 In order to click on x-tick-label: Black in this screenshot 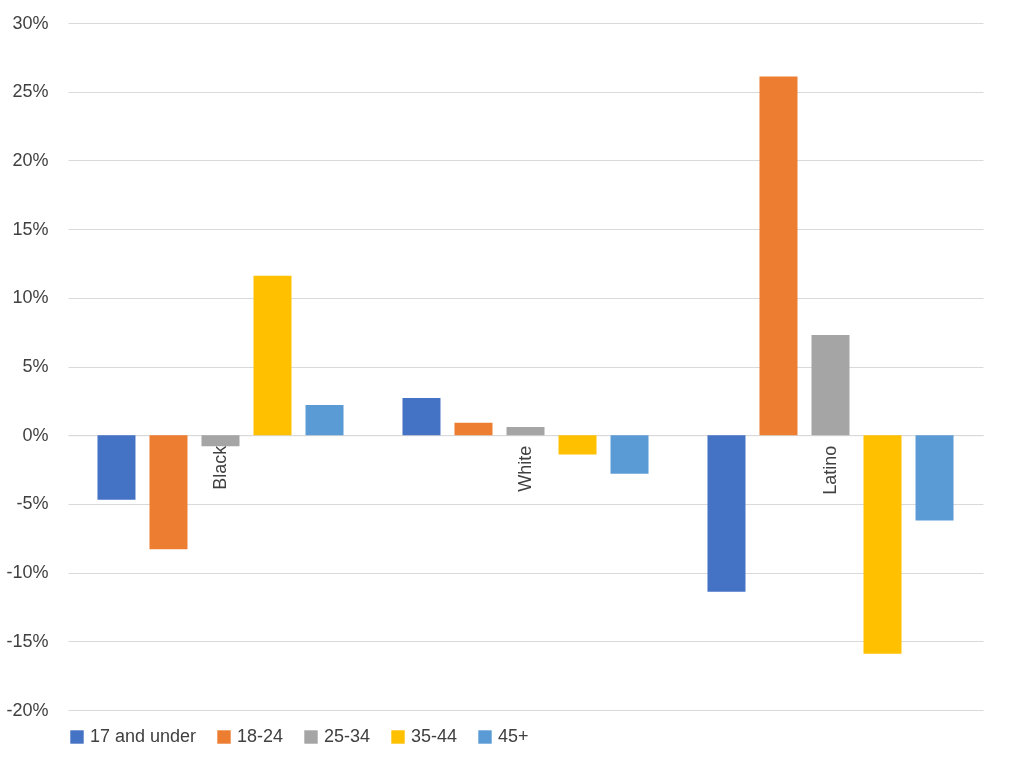, I will do `click(219, 467)`.